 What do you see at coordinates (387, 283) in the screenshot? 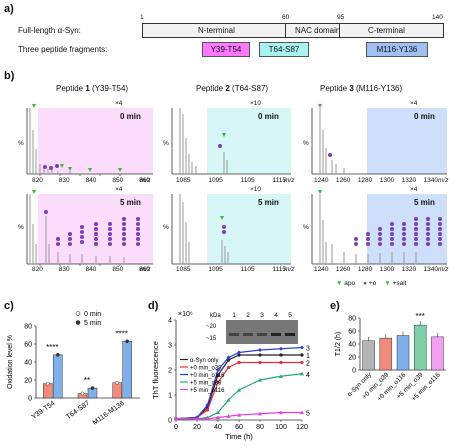
I see `triangle-icon: ▼` at bounding box center [387, 283].